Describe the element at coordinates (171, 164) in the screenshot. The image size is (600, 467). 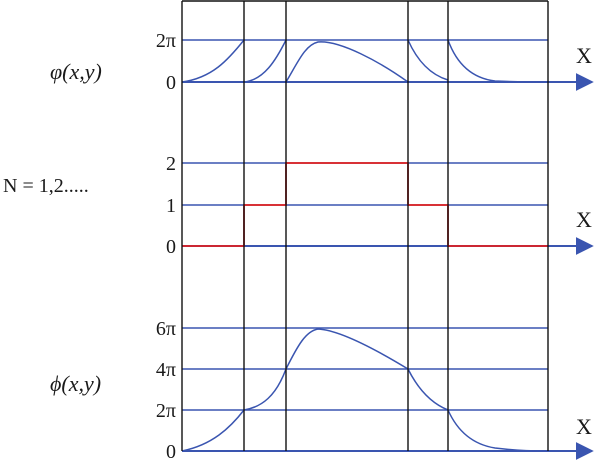
I see `middle-tick-2: 2` at that location.